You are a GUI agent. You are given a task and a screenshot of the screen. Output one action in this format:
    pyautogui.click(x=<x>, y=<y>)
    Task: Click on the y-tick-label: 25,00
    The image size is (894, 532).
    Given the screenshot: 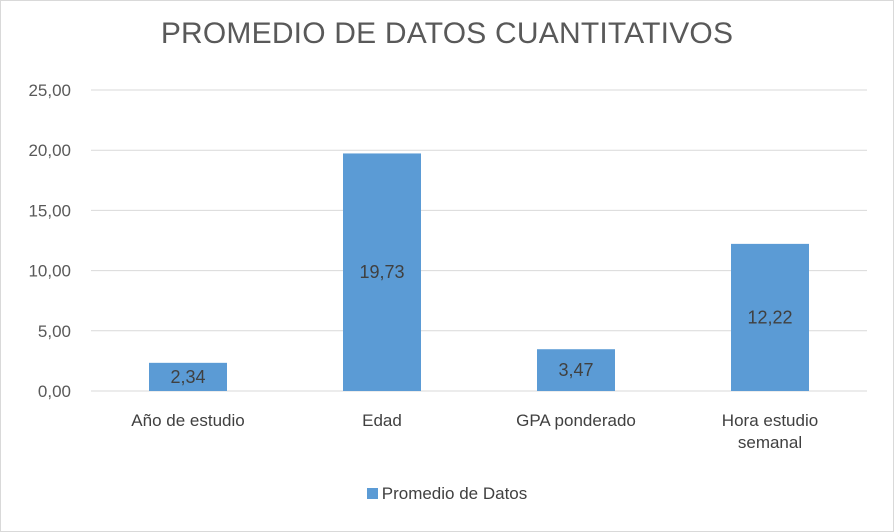 What is the action you would take?
    pyautogui.click(x=49, y=90)
    